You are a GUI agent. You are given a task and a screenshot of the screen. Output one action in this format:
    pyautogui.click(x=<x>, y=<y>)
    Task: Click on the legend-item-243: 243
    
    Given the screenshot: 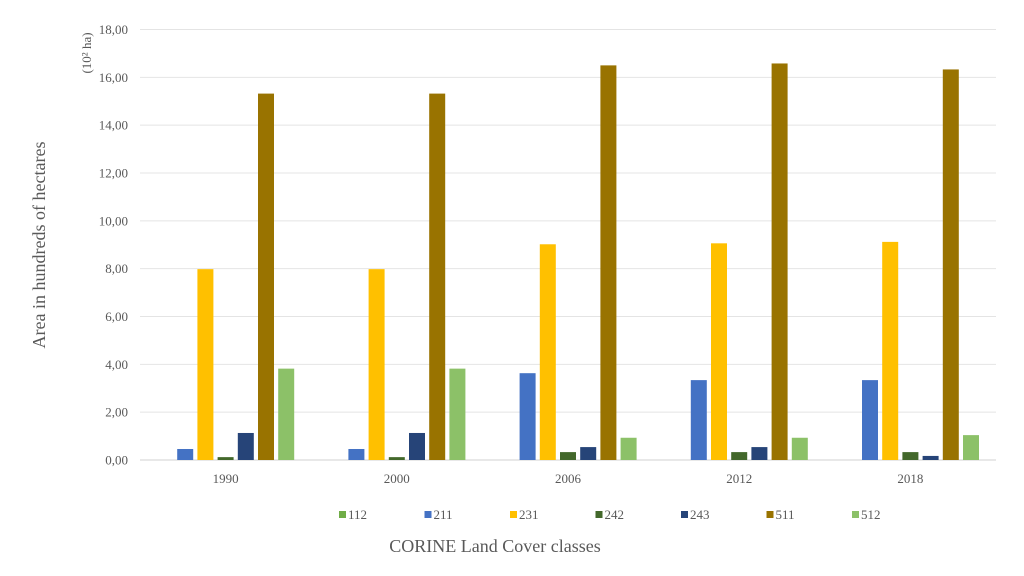 What is the action you would take?
    pyautogui.click(x=695, y=514)
    